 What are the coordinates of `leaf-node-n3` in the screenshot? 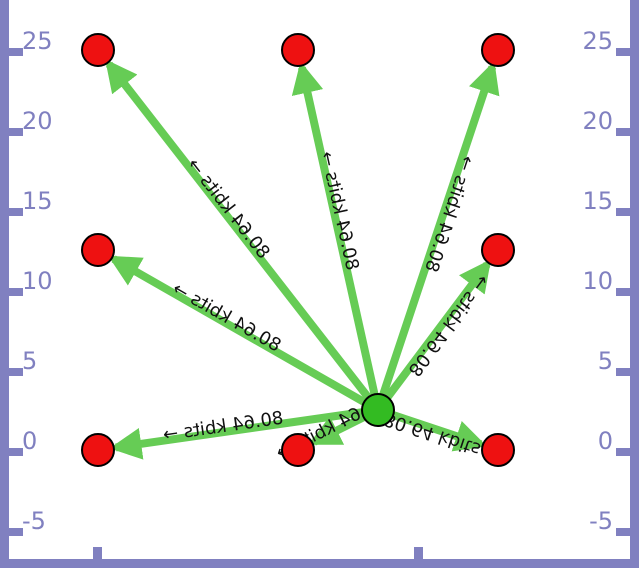 It's located at (498, 50).